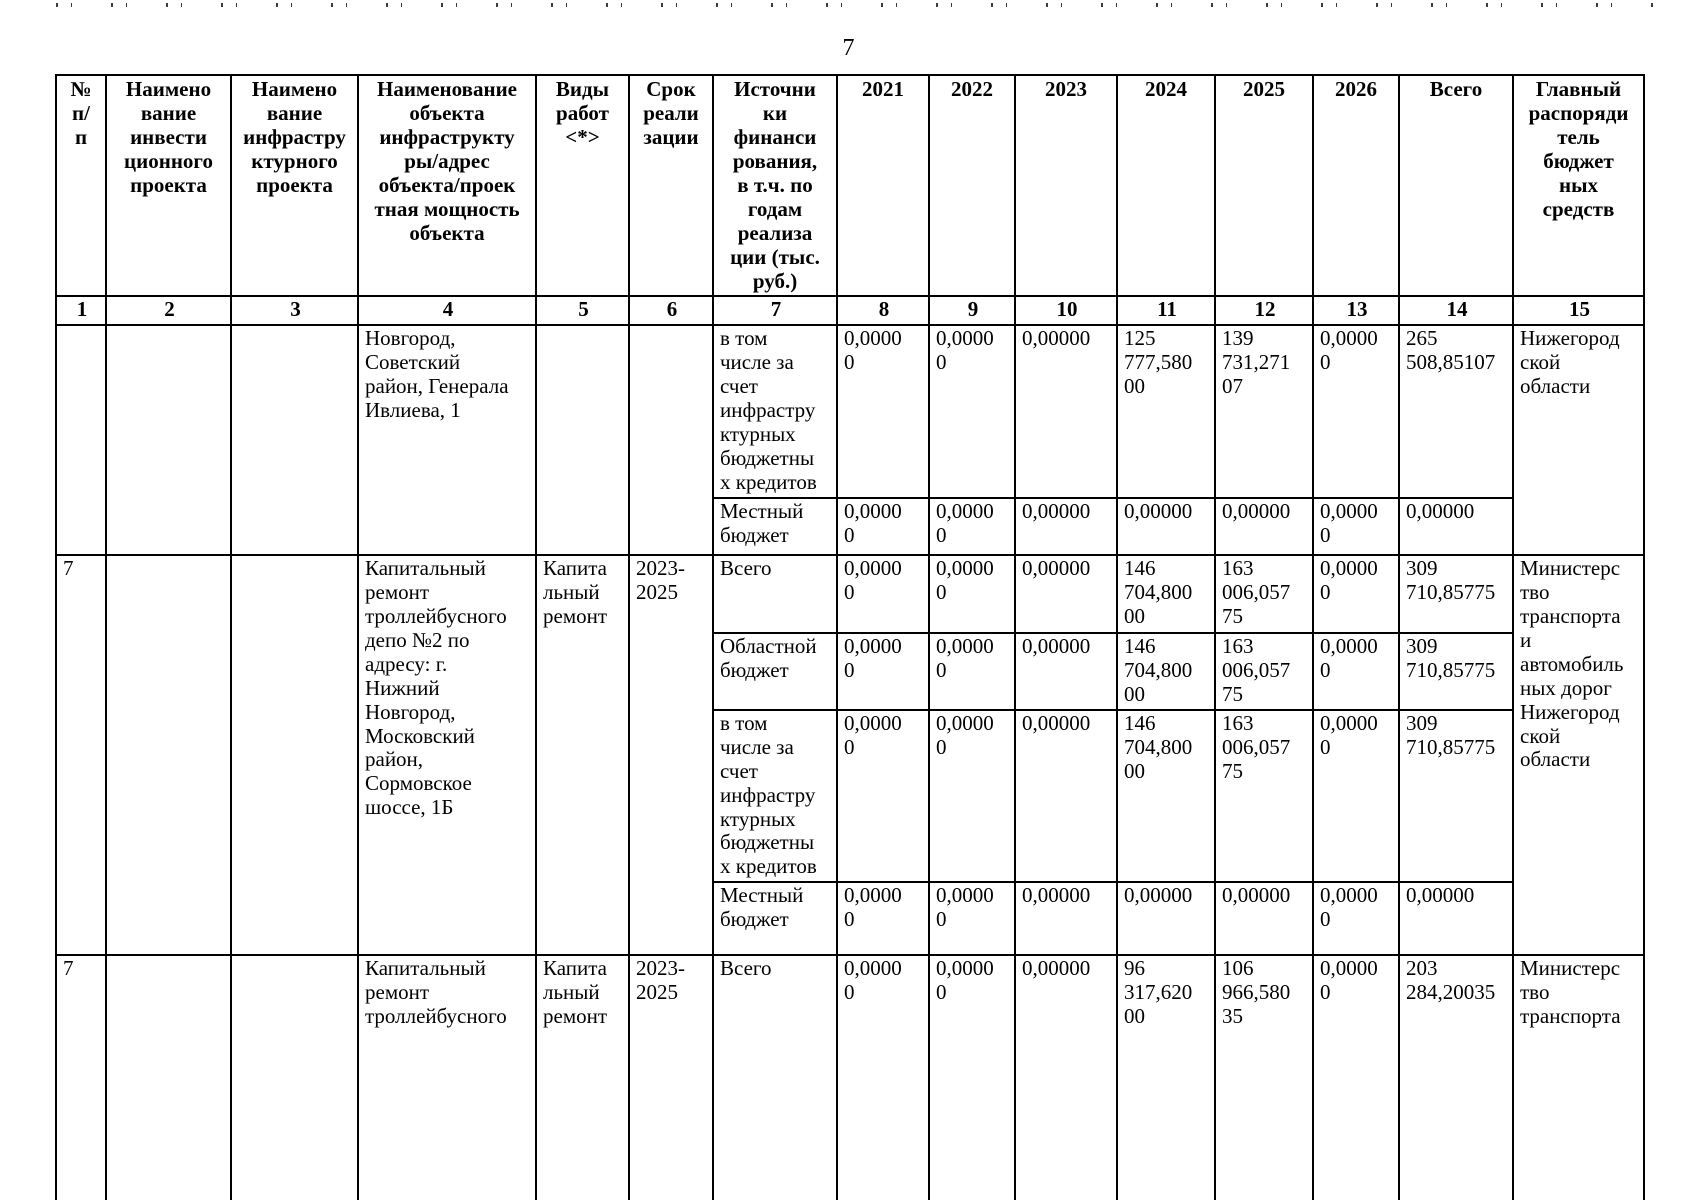 The image size is (1697, 1200). Describe the element at coordinates (294, 185) in the screenshot. I see `header-infrastructure-project: Наимено вание инфрастру ктурного проекта` at that location.